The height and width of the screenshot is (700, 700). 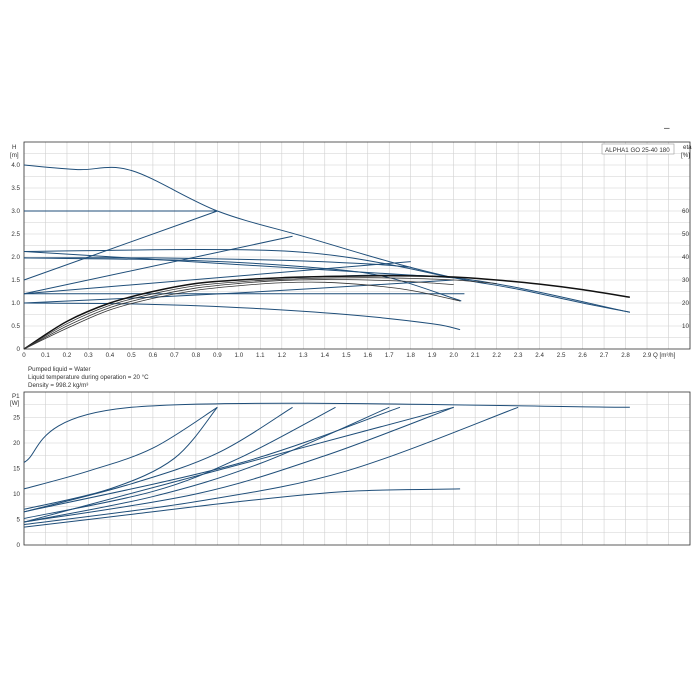 What do you see at coordinates (685, 269) in the screenshot?
I see `eta-y-ticks: 10 20 30 40 50 60` at bounding box center [685, 269].